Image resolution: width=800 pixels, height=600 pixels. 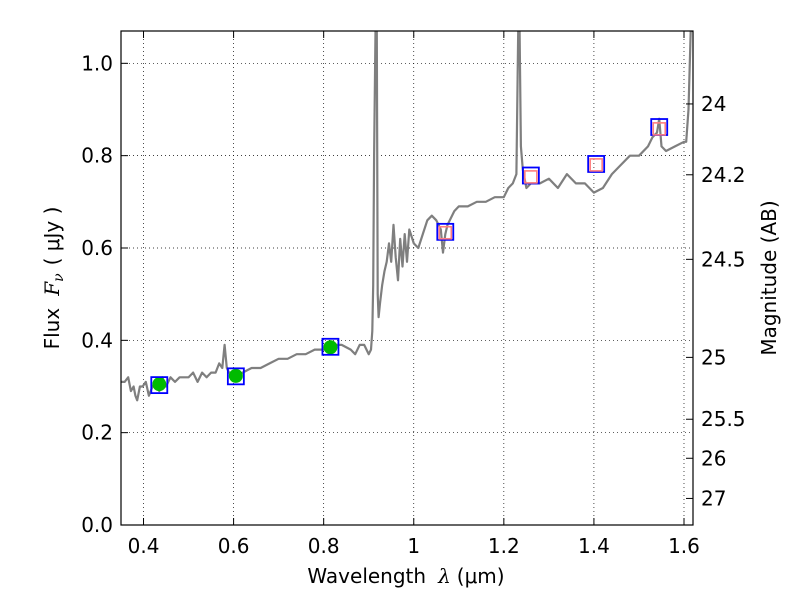 I want to click on x-tick-label: 1.6, so click(x=684, y=546).